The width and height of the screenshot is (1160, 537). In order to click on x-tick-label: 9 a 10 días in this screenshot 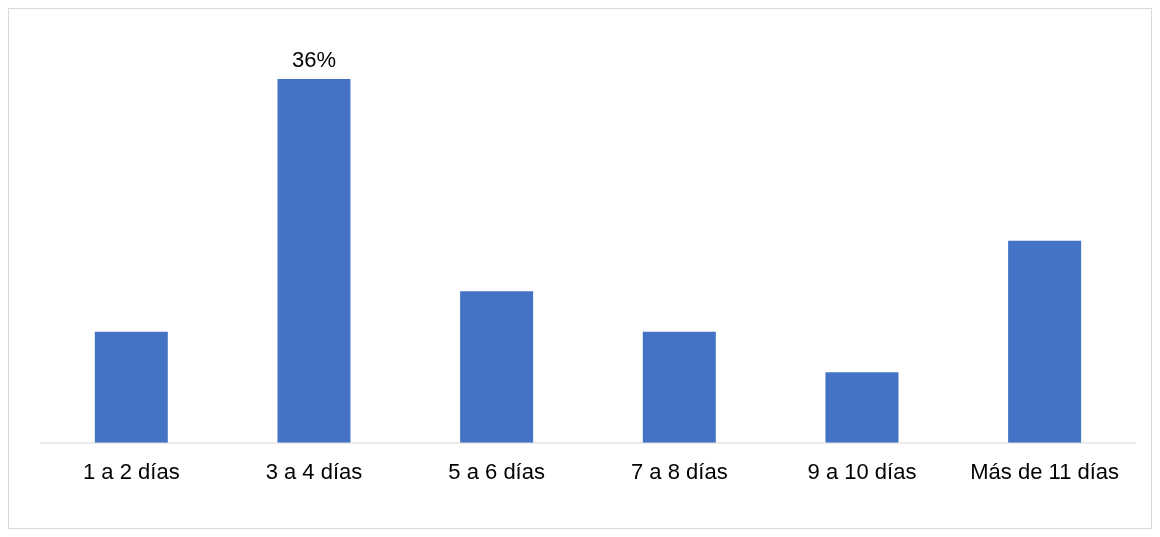, I will do `click(862, 471)`.